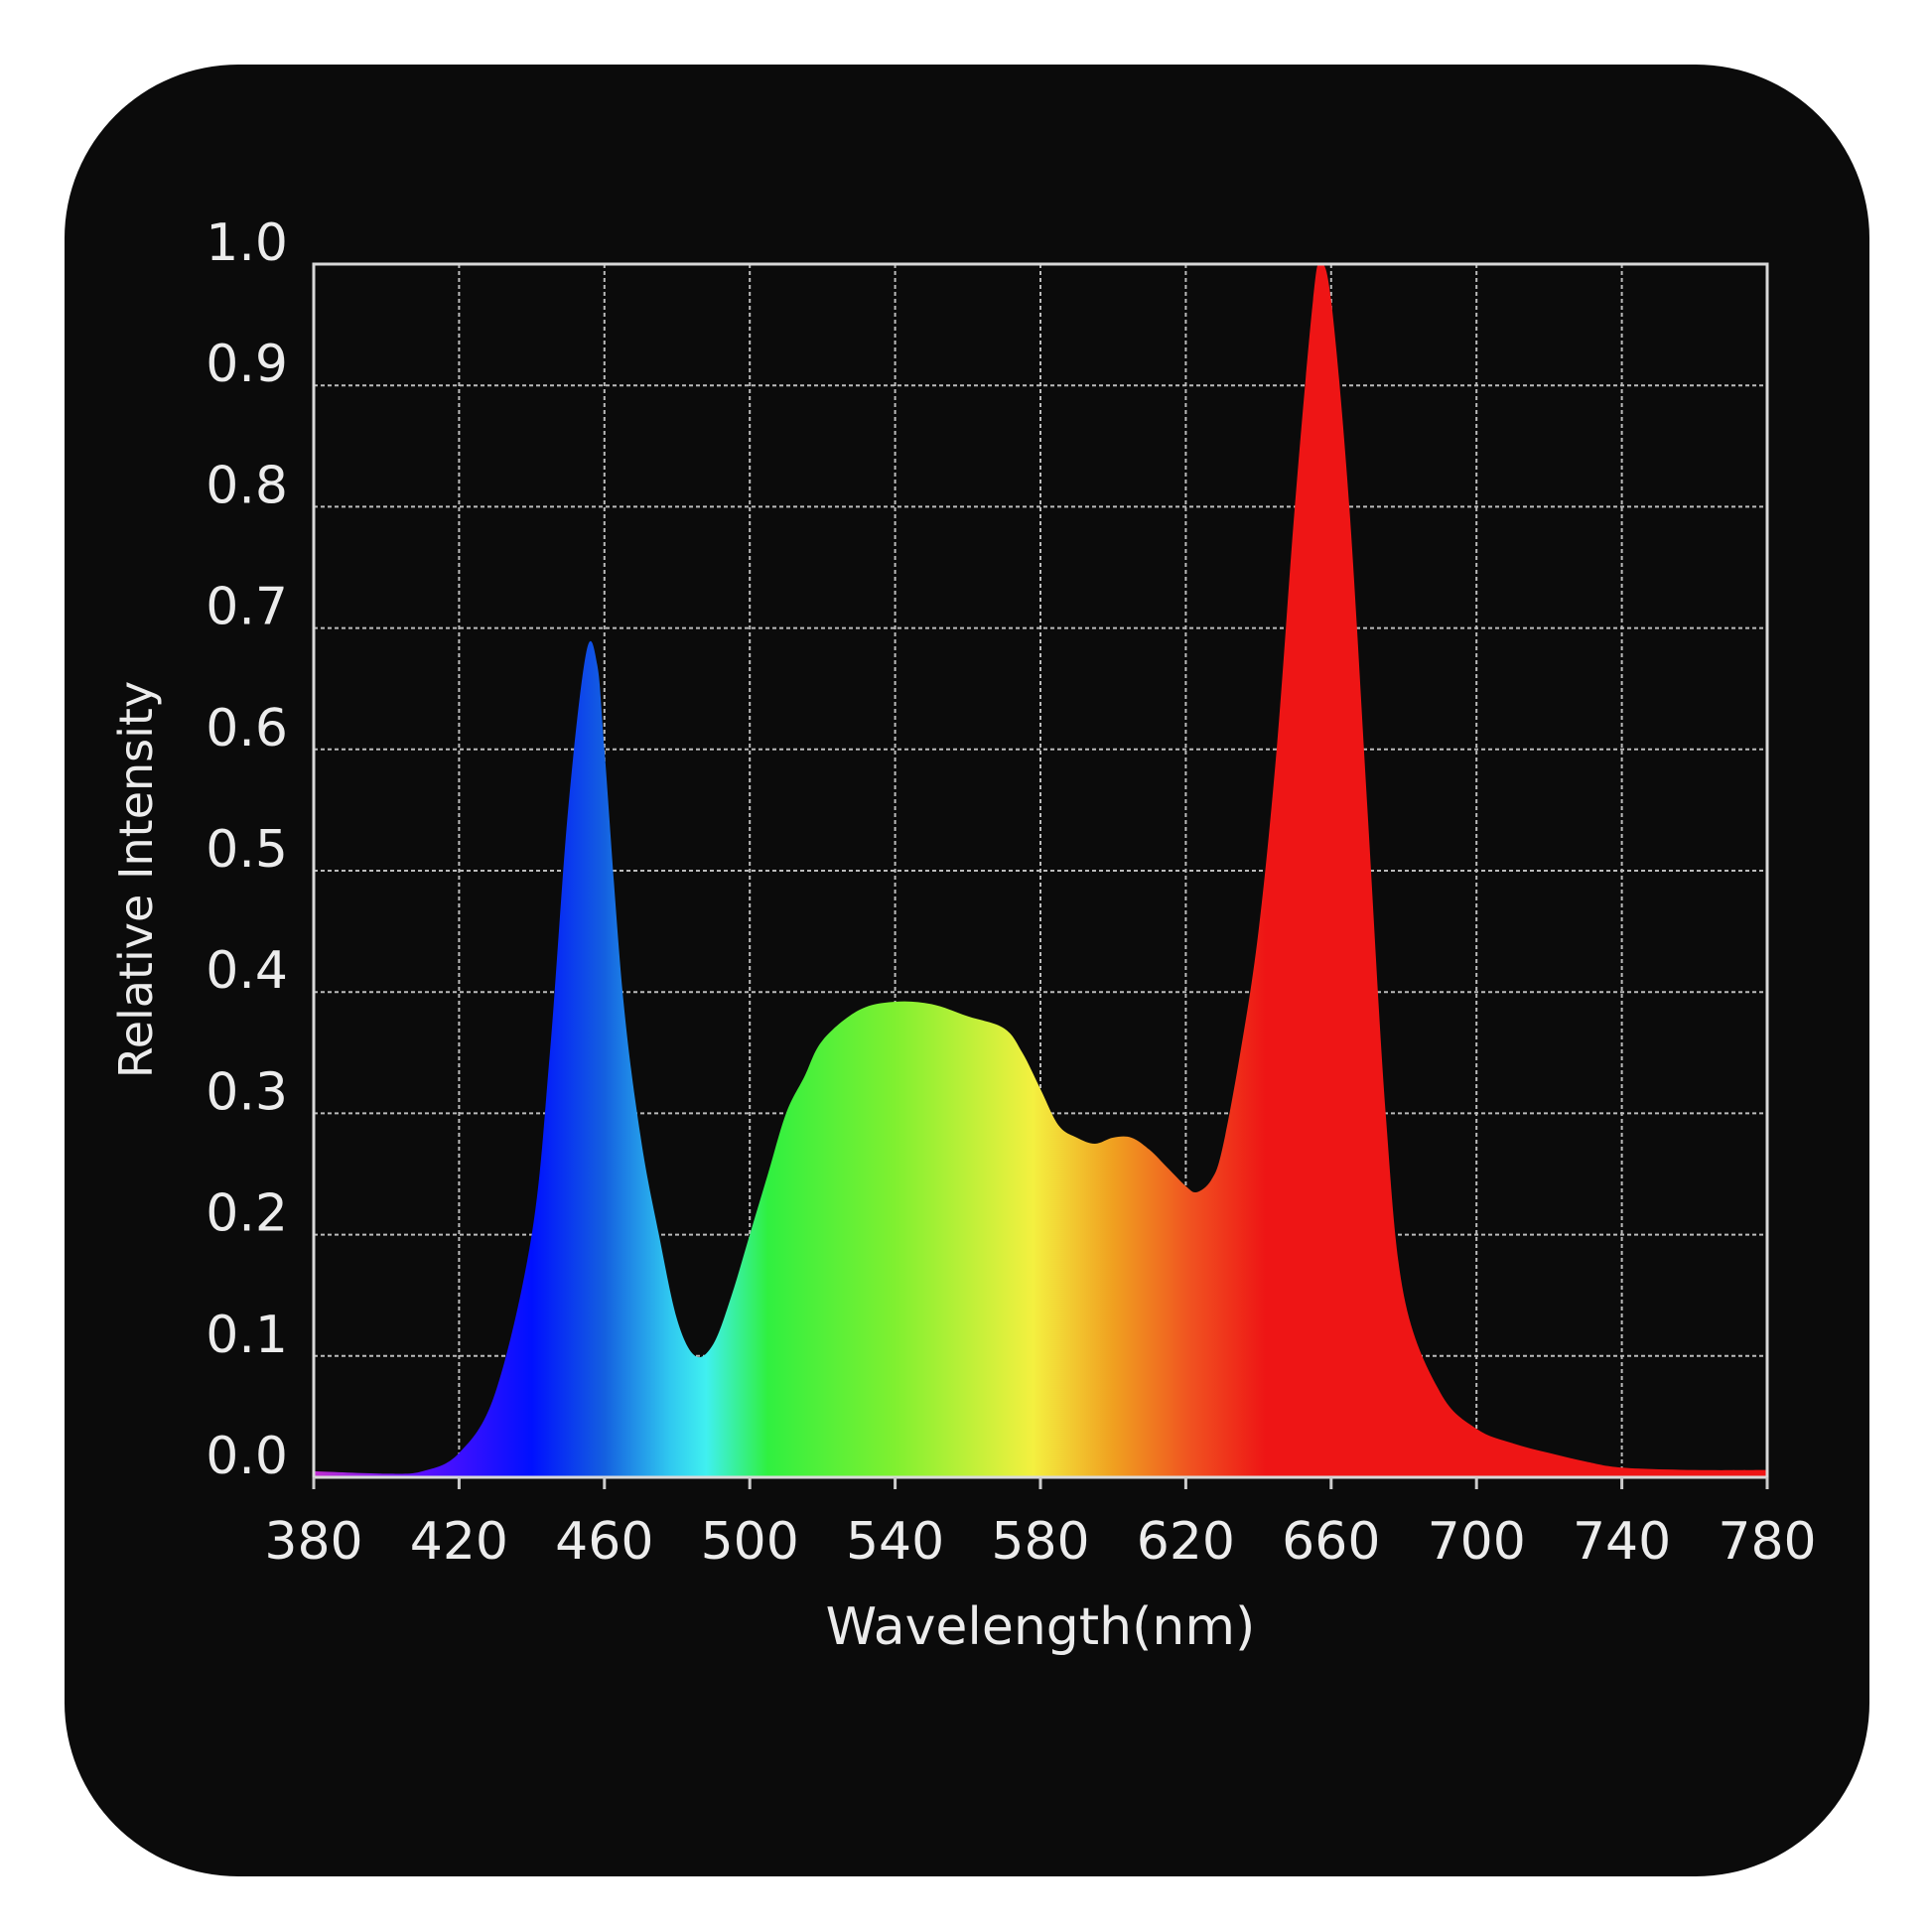  What do you see at coordinates (136, 880) in the screenshot?
I see `y-axis-label: Relative Intensity` at bounding box center [136, 880].